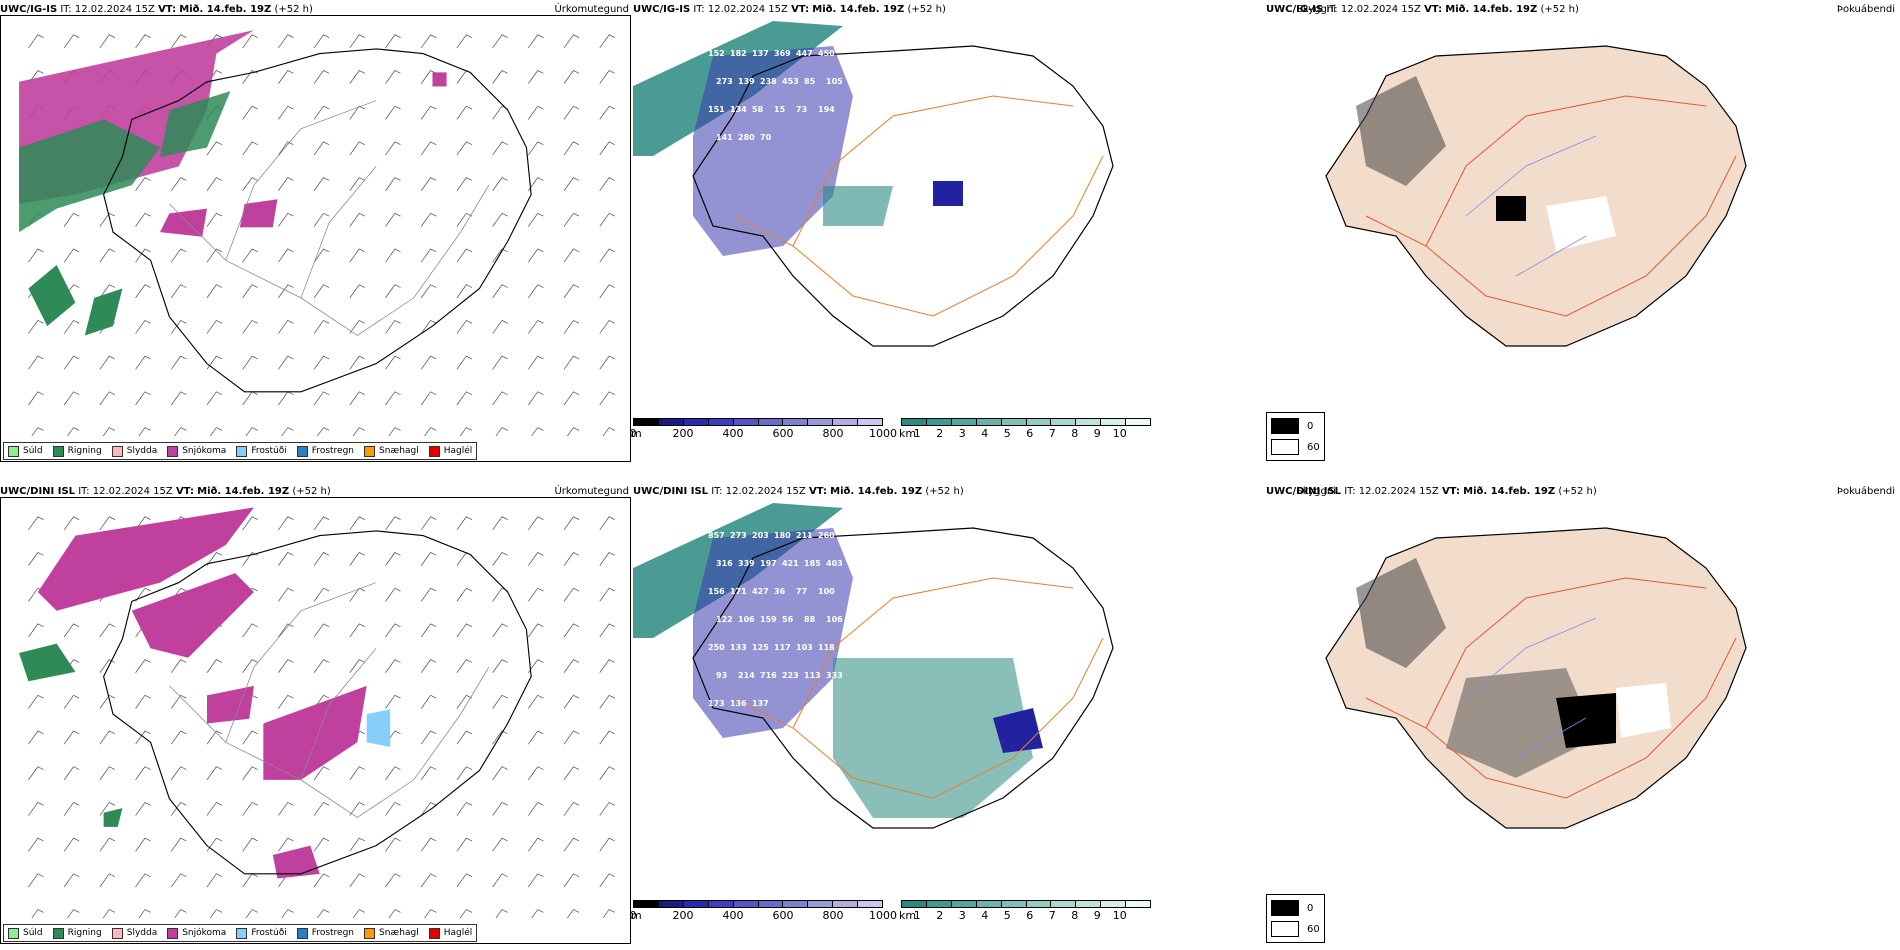 The image size is (1900, 950). Describe the element at coordinates (780, 591) in the screenshot. I see `visibility-value-label: 36` at that location.